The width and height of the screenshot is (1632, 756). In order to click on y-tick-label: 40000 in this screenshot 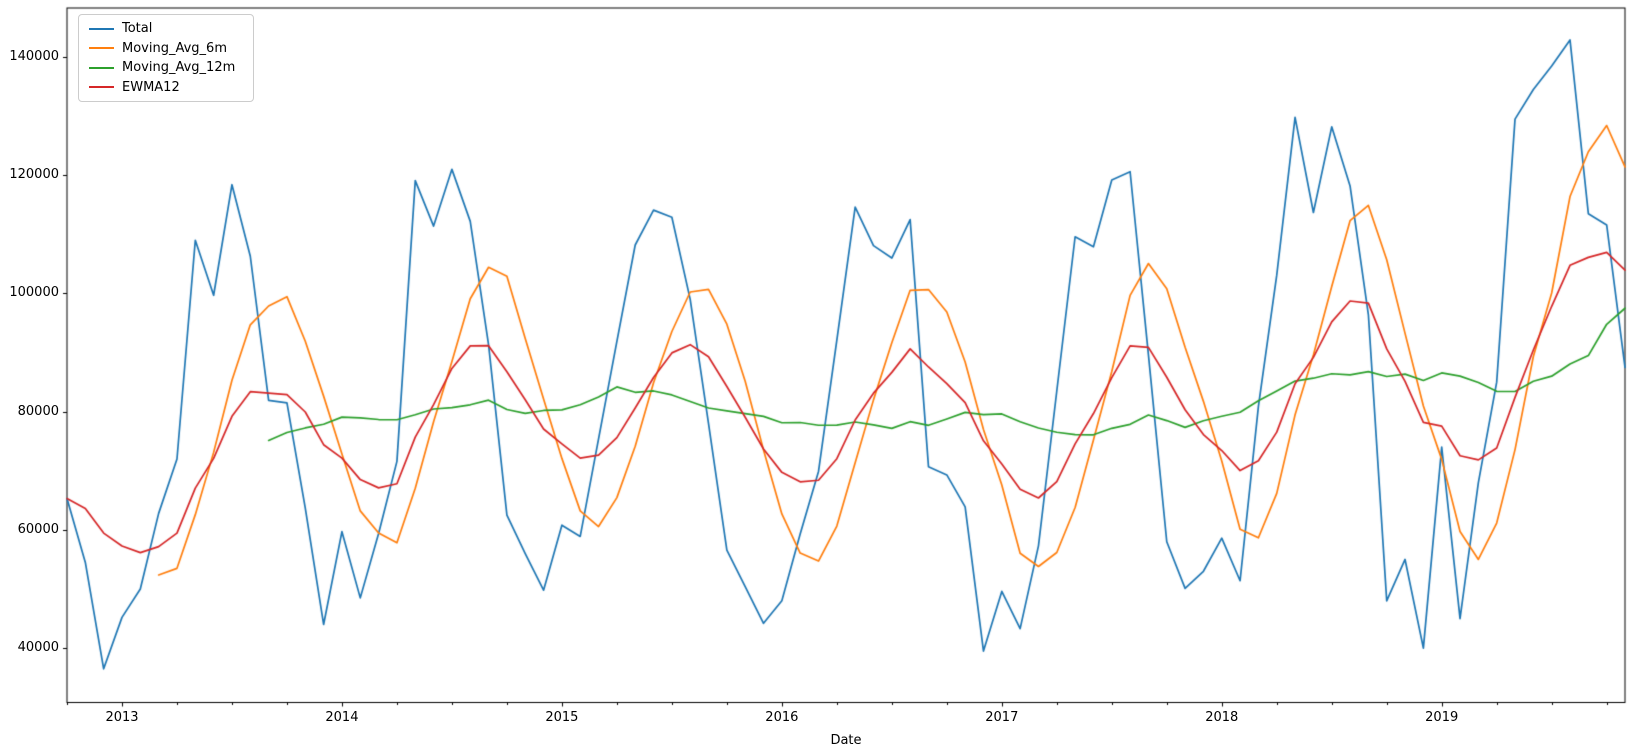, I will do `click(38, 648)`.